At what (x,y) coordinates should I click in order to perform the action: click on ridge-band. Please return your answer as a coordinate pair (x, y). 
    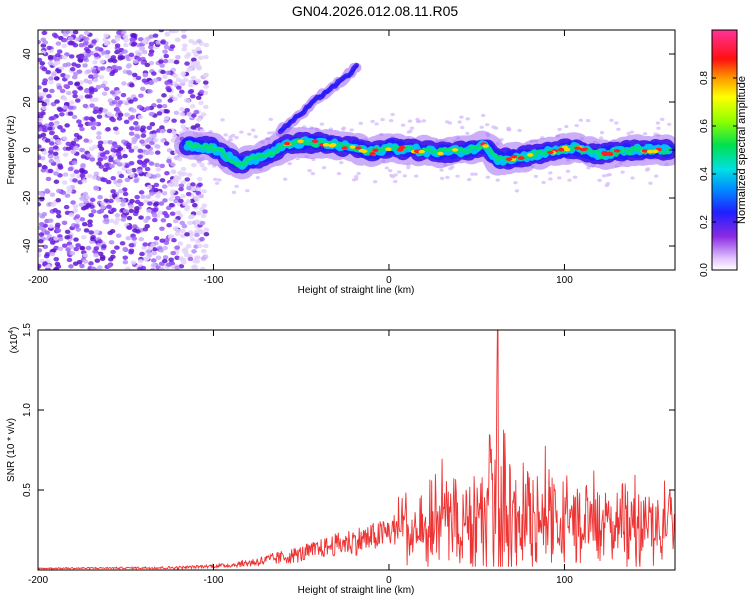
    Looking at the image, I should click on (428, 152).